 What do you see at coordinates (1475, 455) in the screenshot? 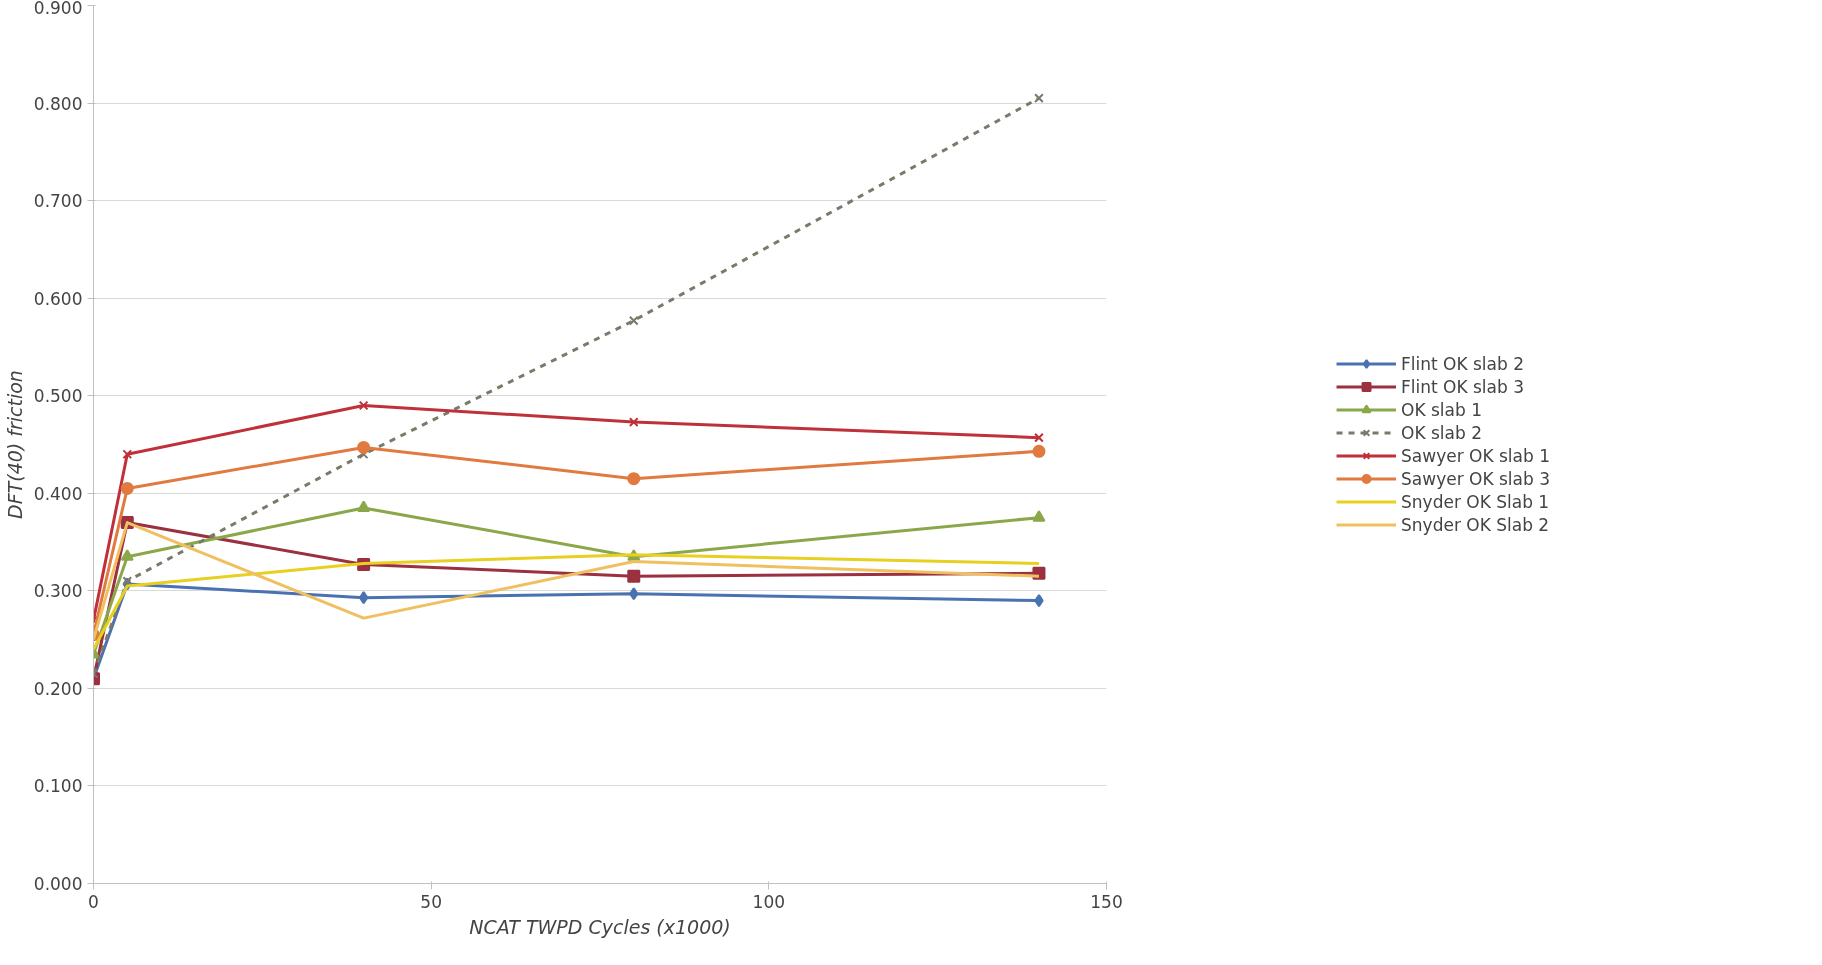
I see `legend-label: Sawyer OK slab 1` at bounding box center [1475, 455].